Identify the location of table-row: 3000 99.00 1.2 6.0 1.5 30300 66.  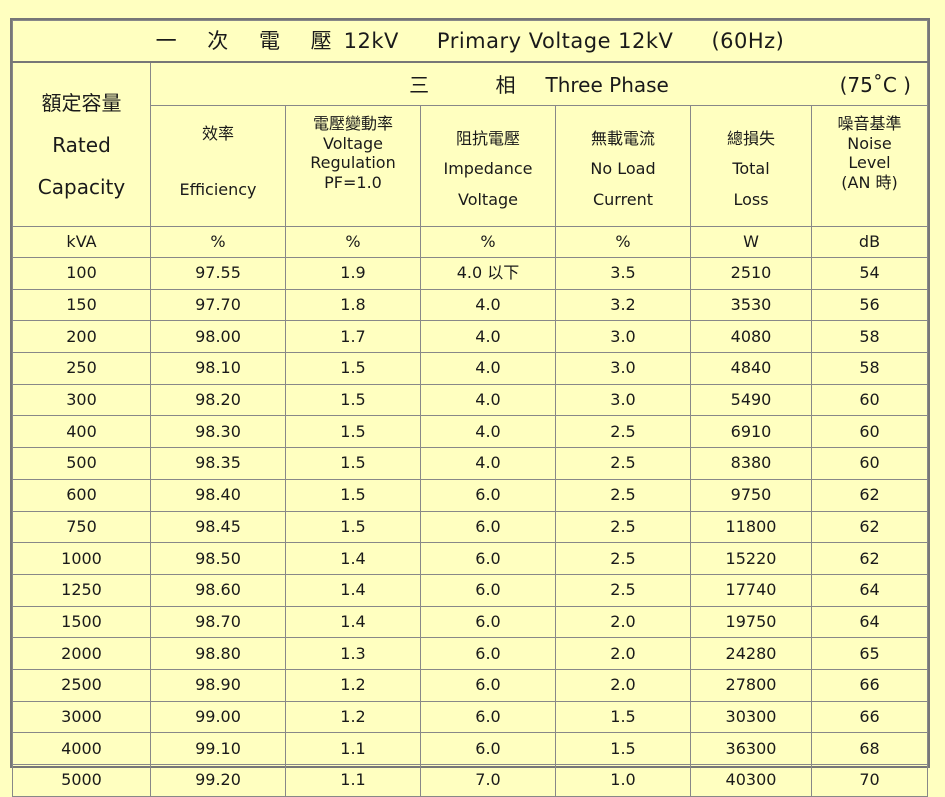
(470, 717).